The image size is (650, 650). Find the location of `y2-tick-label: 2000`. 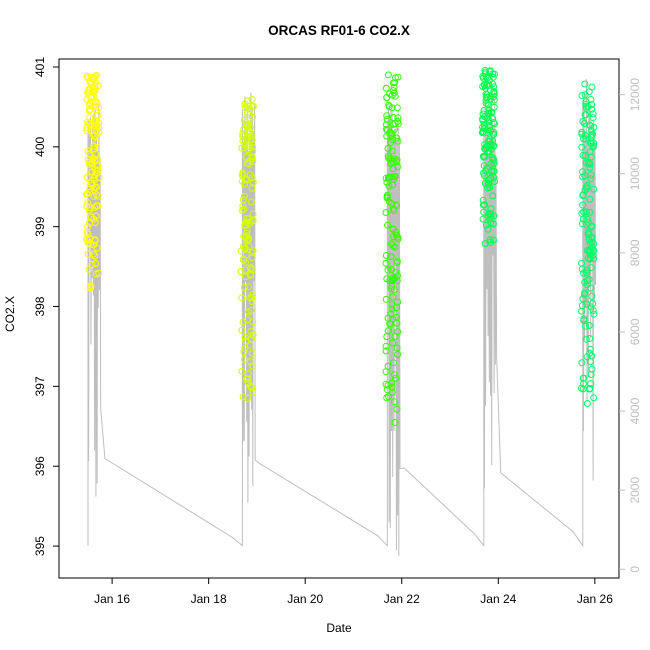

y2-tick-label: 2000 is located at coordinates (635, 490).